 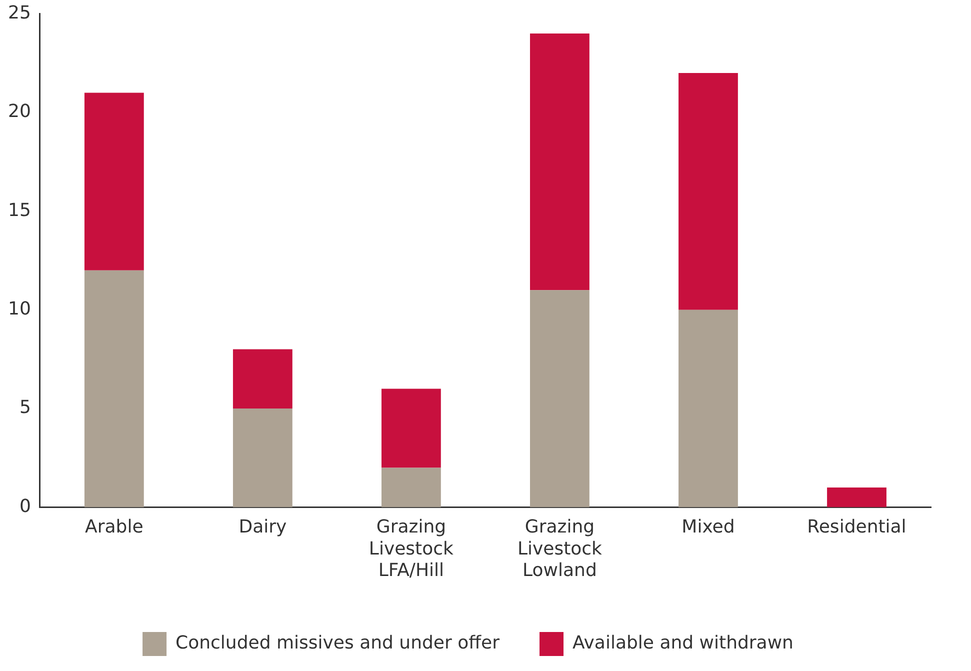 What do you see at coordinates (338, 643) in the screenshot?
I see `legend-label: Concluded missives and under offer` at bounding box center [338, 643].